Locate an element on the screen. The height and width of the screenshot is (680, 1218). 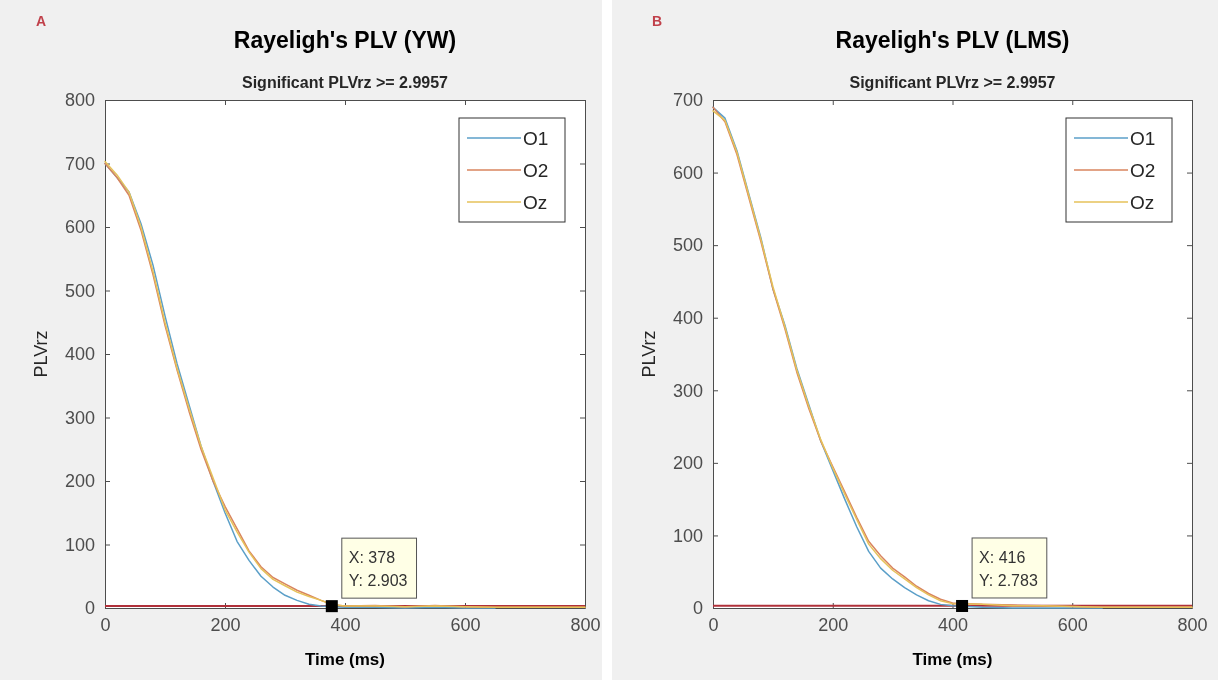
text: A is located at coordinates (41, 21).